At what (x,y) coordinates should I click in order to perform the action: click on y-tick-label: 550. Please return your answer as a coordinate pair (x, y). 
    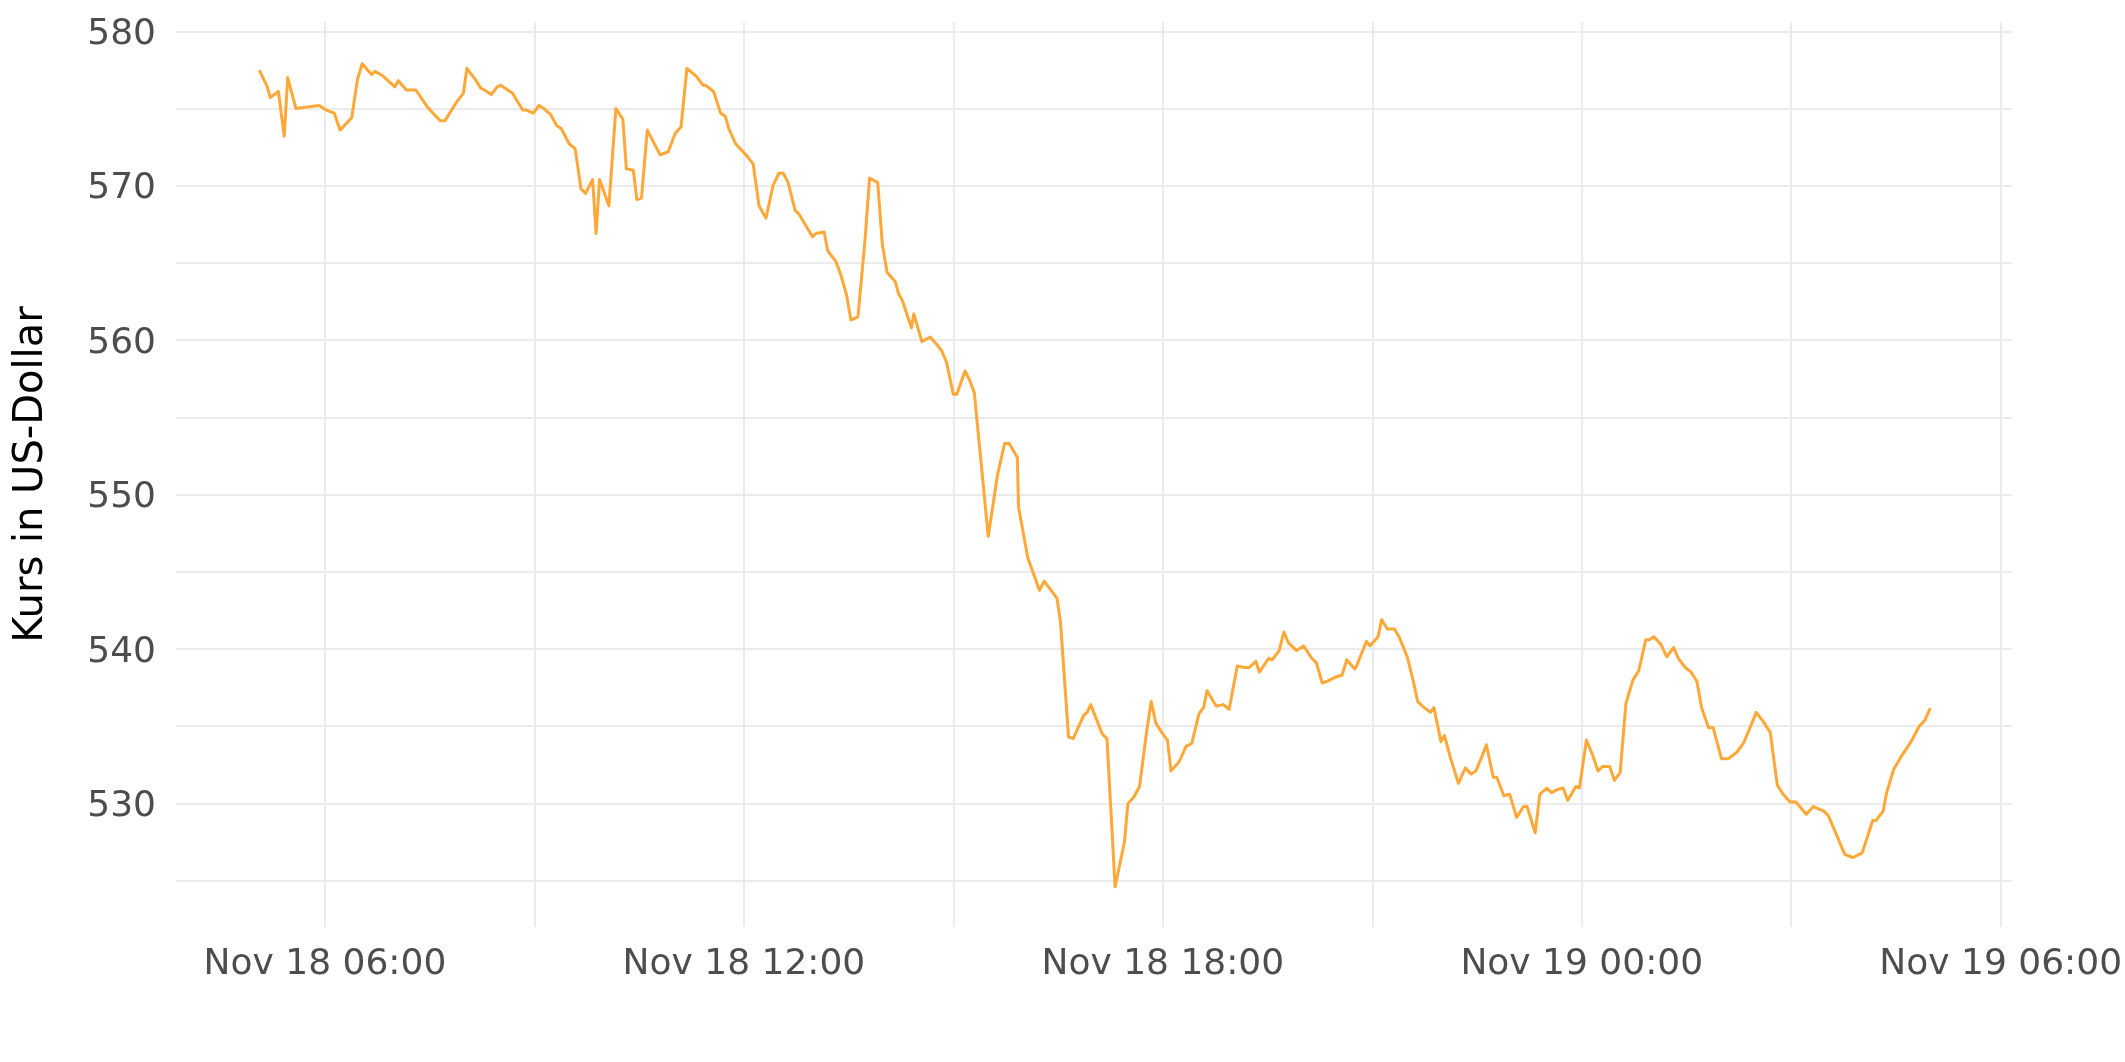
    Looking at the image, I should click on (121, 495).